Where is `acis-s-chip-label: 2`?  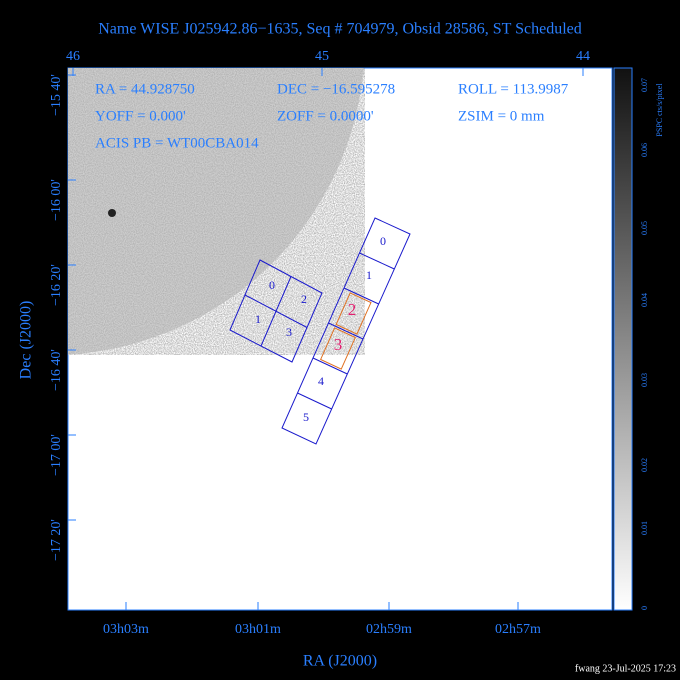
acis-s-chip-label: 2 is located at coordinates (352, 309).